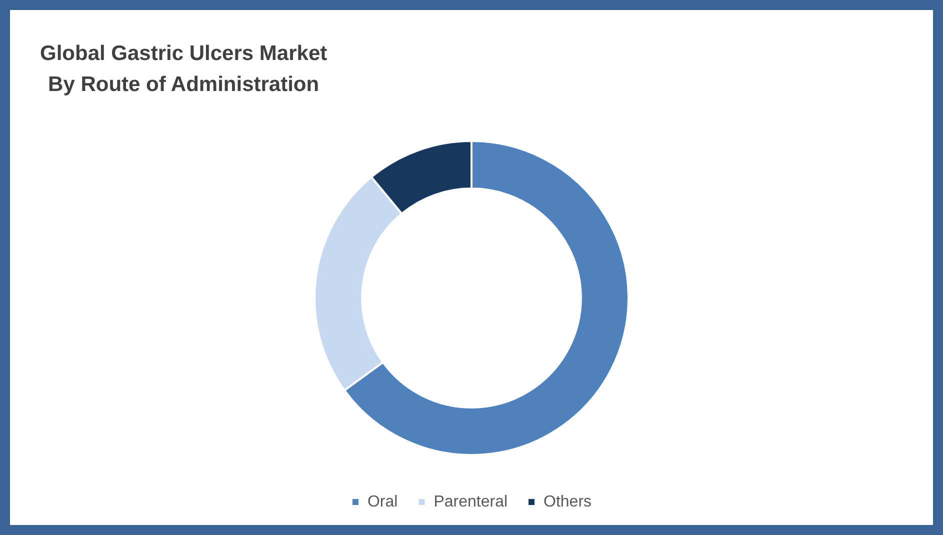 The width and height of the screenshot is (943, 535). Describe the element at coordinates (471, 501) in the screenshot. I see `legend-label: Parenteral` at that location.